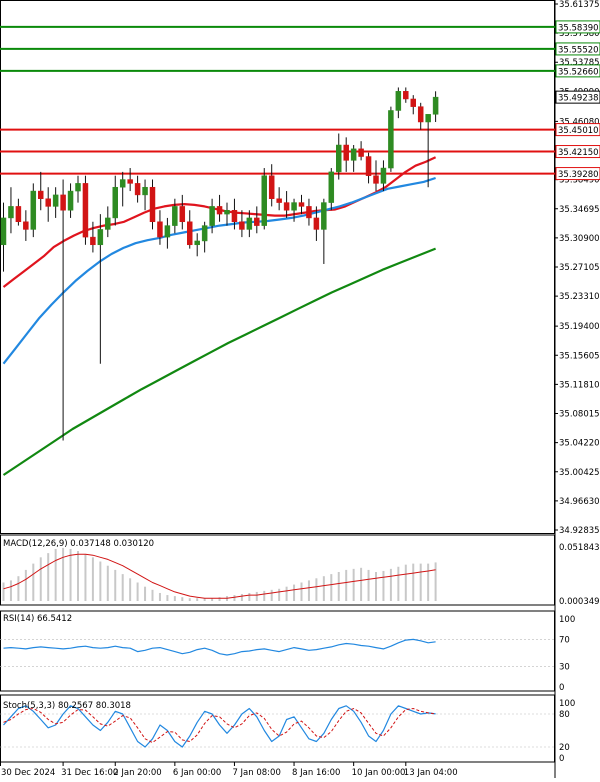 The width and height of the screenshot is (600, 782). I want to click on x-tick-label: 10 Jan 00:00, so click(379, 773).